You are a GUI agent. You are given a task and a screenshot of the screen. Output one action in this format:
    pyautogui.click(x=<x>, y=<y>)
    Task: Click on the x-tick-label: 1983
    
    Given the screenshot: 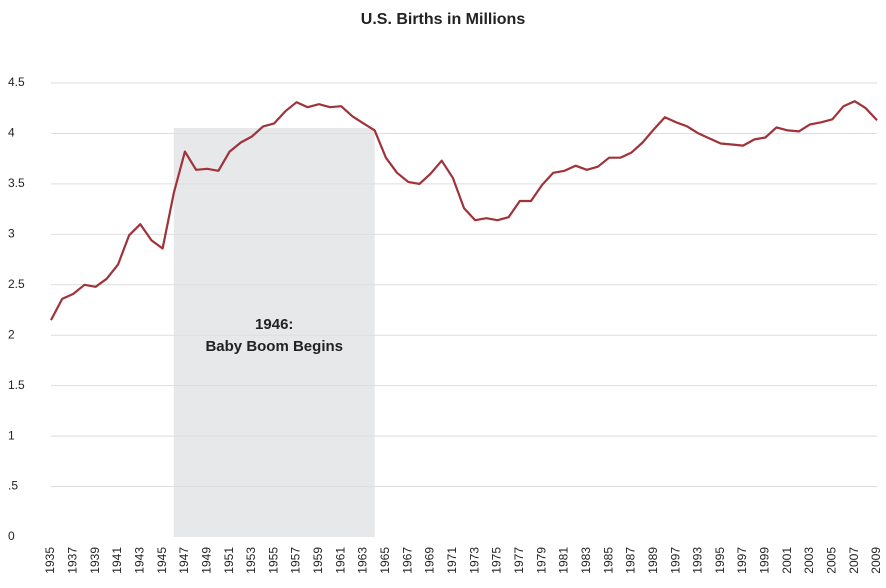 What is the action you would take?
    pyautogui.click(x=586, y=560)
    